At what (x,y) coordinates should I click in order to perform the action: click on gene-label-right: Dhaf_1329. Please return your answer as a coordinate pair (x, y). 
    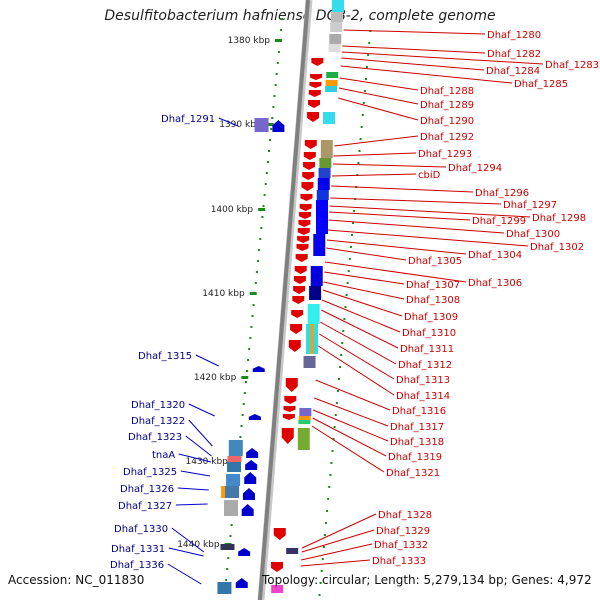
    Looking at the image, I should click on (403, 531).